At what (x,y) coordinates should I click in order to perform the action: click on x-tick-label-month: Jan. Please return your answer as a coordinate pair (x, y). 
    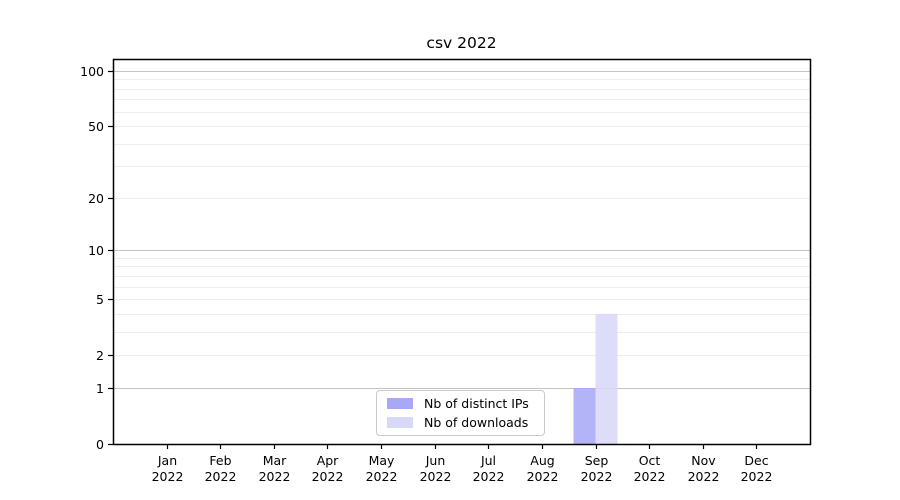
    Looking at the image, I should click on (167, 460).